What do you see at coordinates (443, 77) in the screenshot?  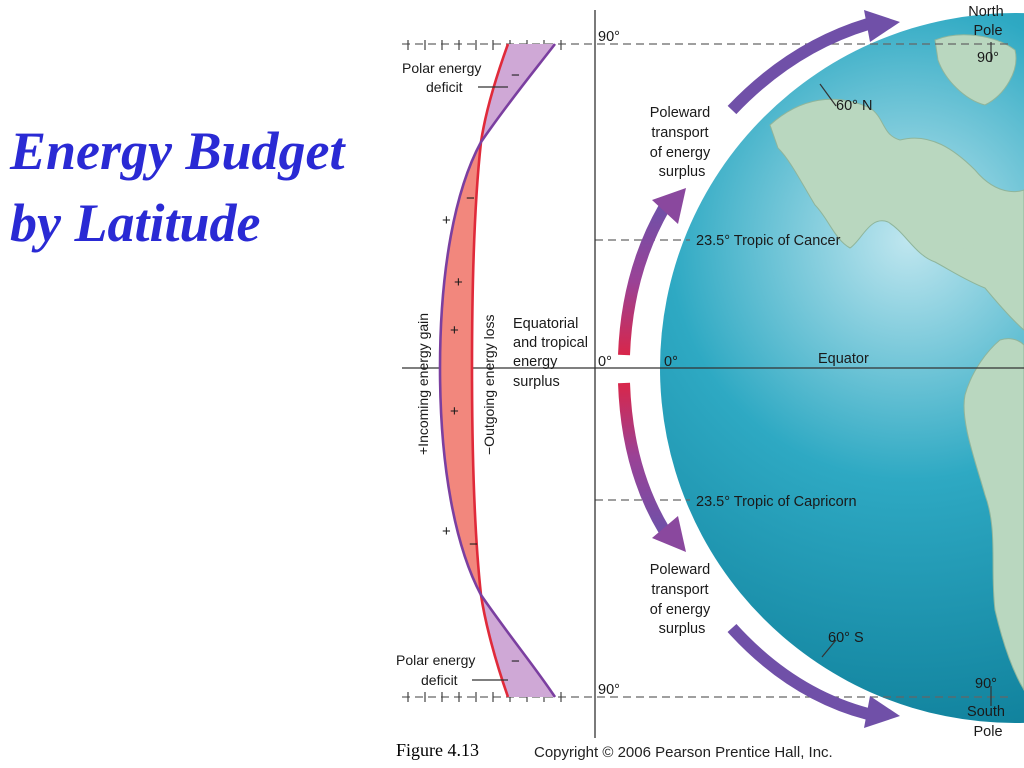 I see `polar-deficit-label-top: Polar energy deficit` at bounding box center [443, 77].